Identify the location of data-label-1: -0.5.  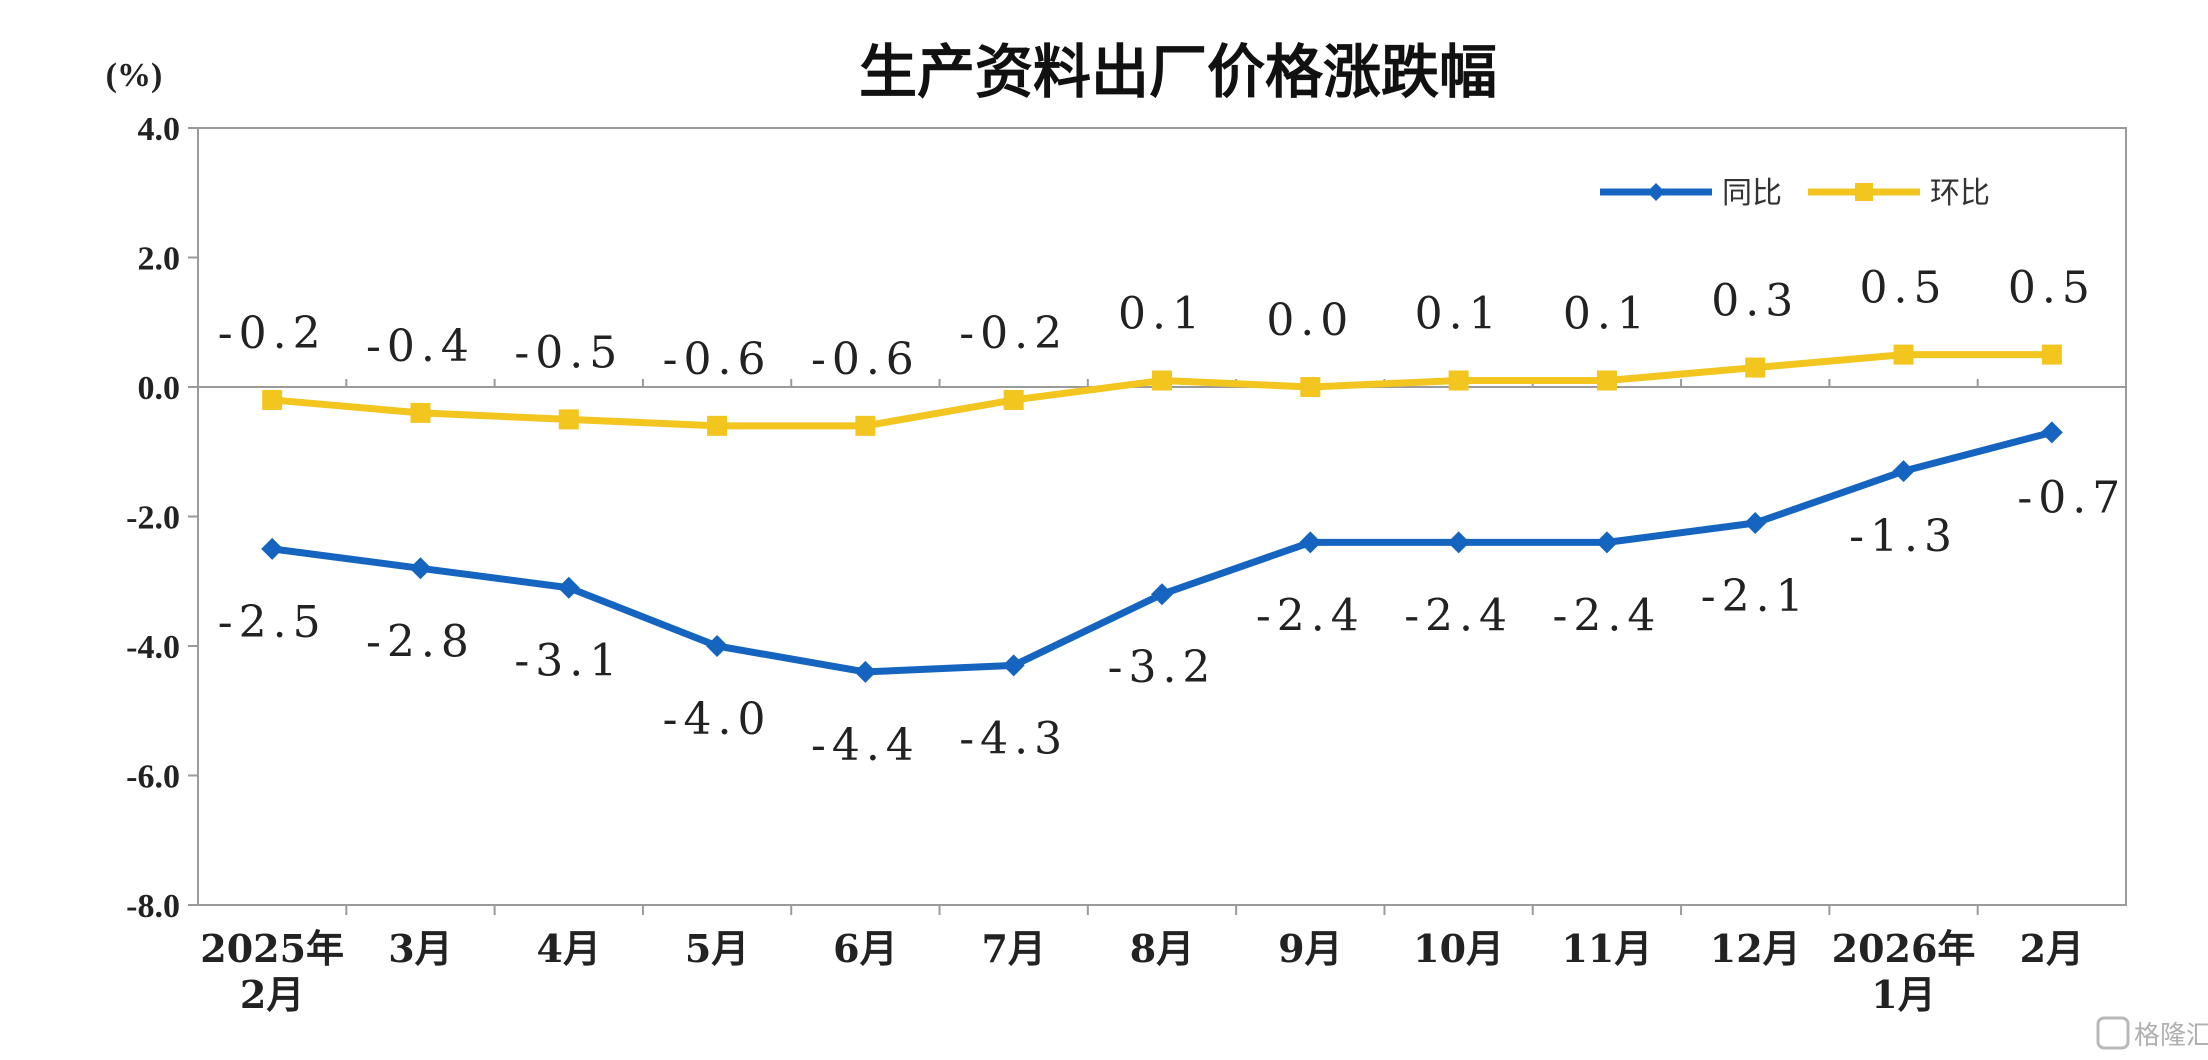
(568, 352).